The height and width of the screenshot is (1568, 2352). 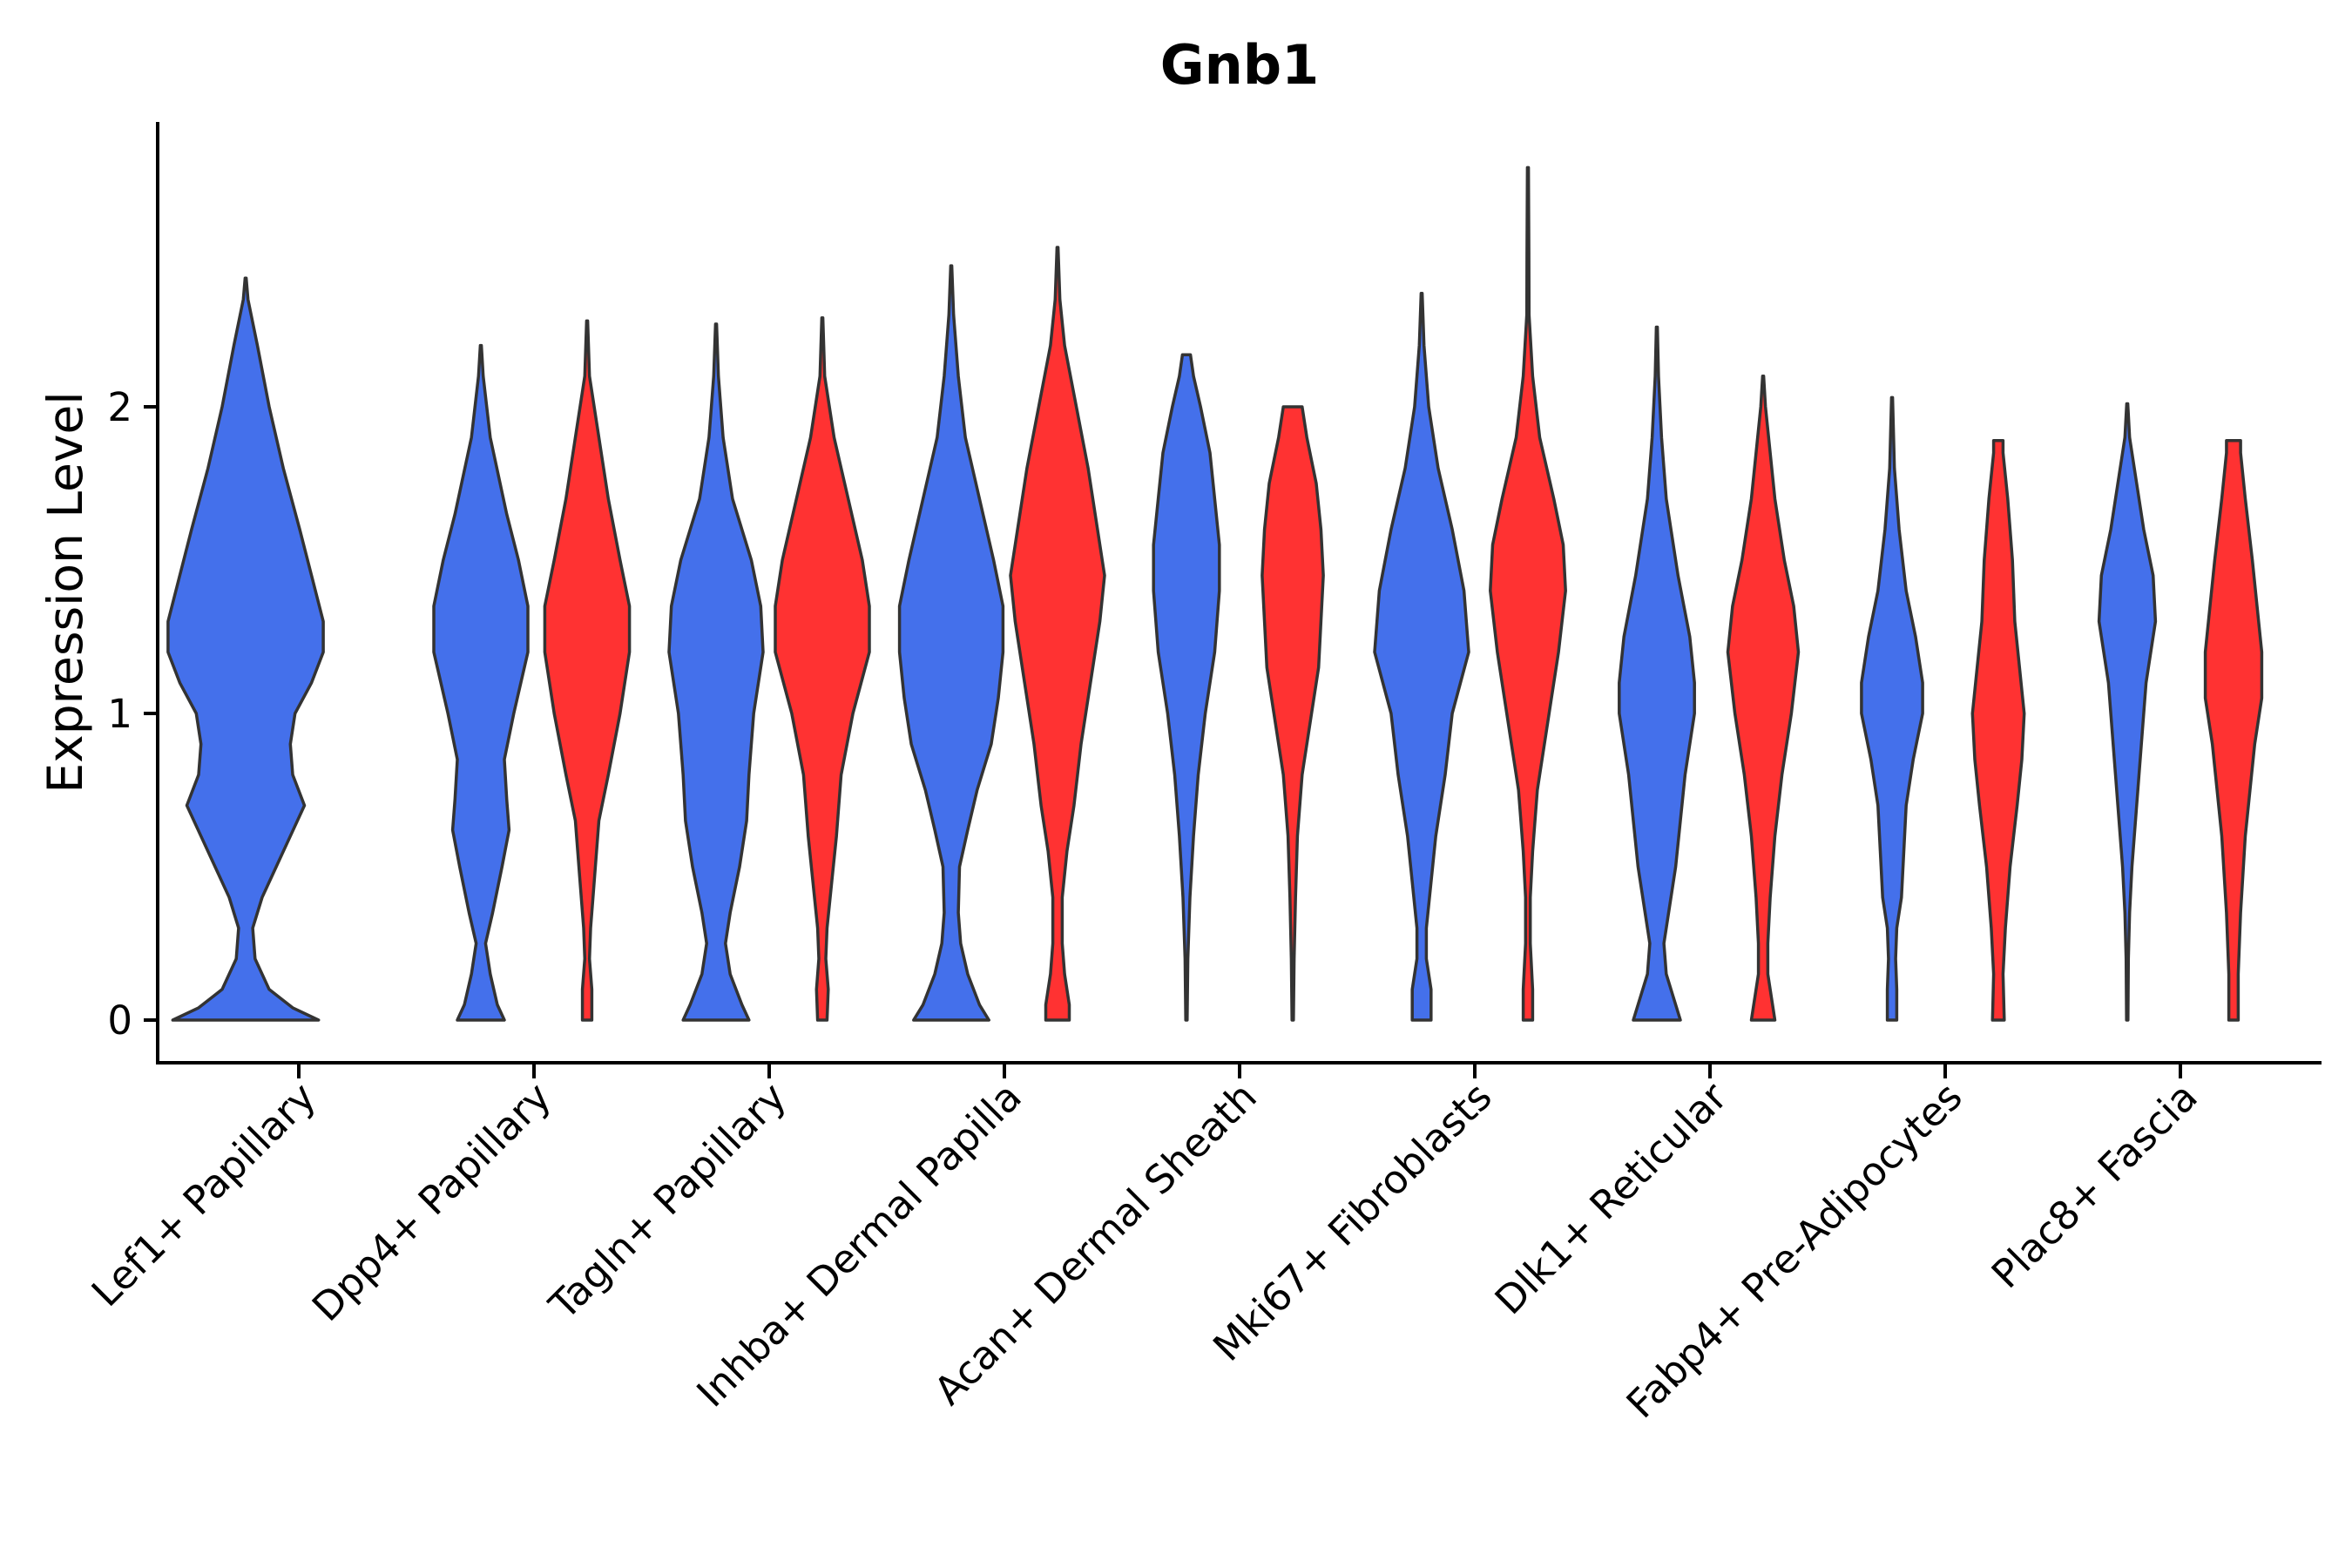 I want to click on y-tick-label: 1, so click(x=119, y=714).